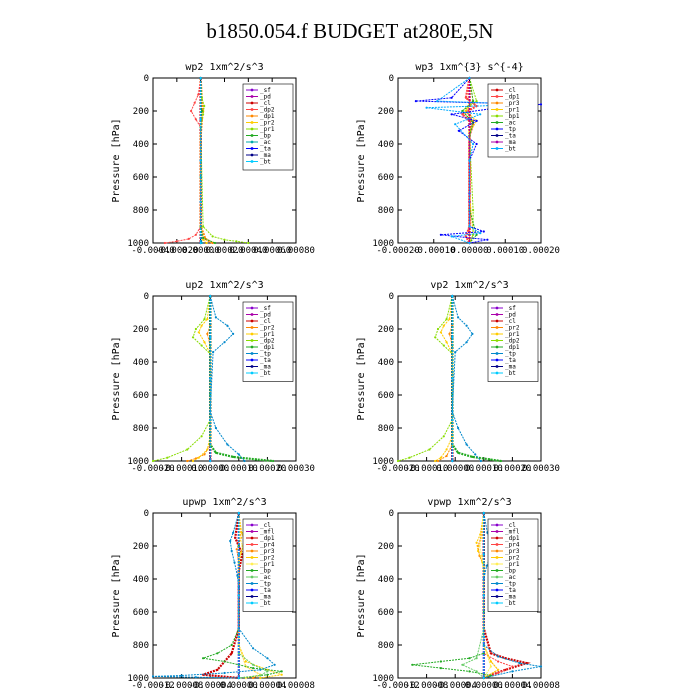 This screenshot has height=700, width=700. Describe the element at coordinates (201, 378) in the screenshot. I see `series-line-pr1` at that location.